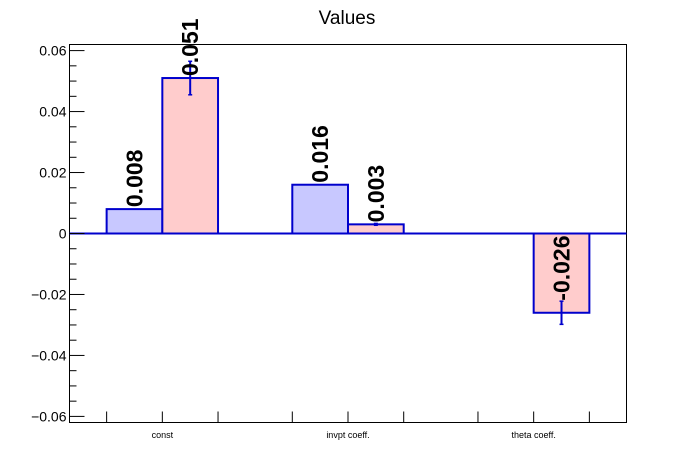 The height and width of the screenshot is (472, 696). I want to click on bar-s1-const, so click(134, 221).